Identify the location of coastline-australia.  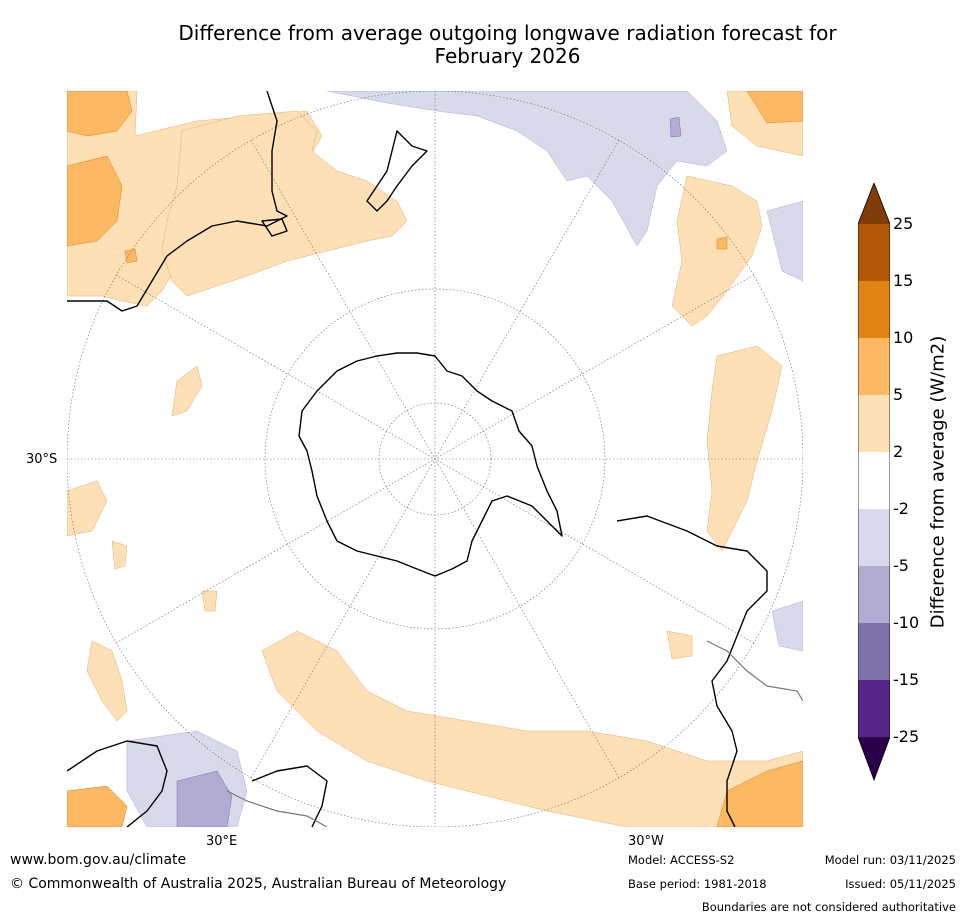
(177, 201).